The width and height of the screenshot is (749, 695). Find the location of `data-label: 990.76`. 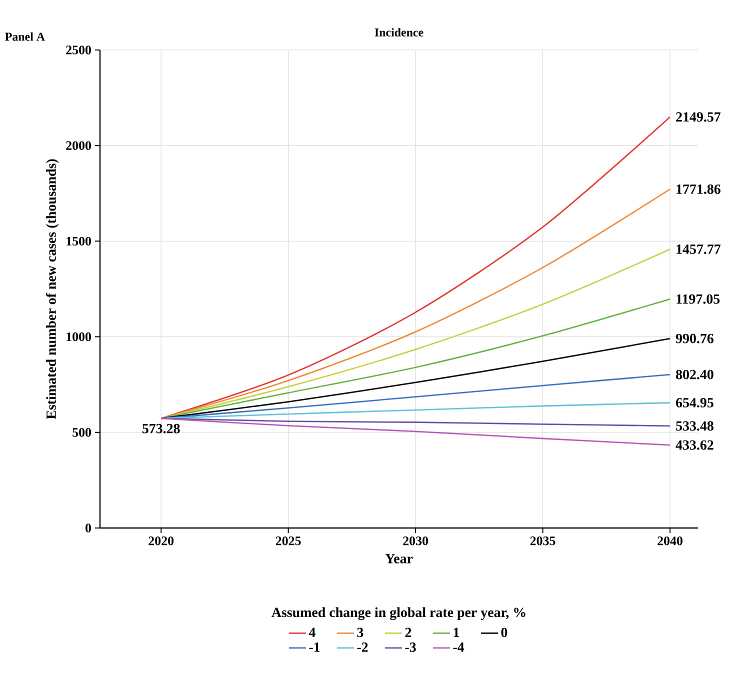

data-label: 990.76 is located at coordinates (695, 339).